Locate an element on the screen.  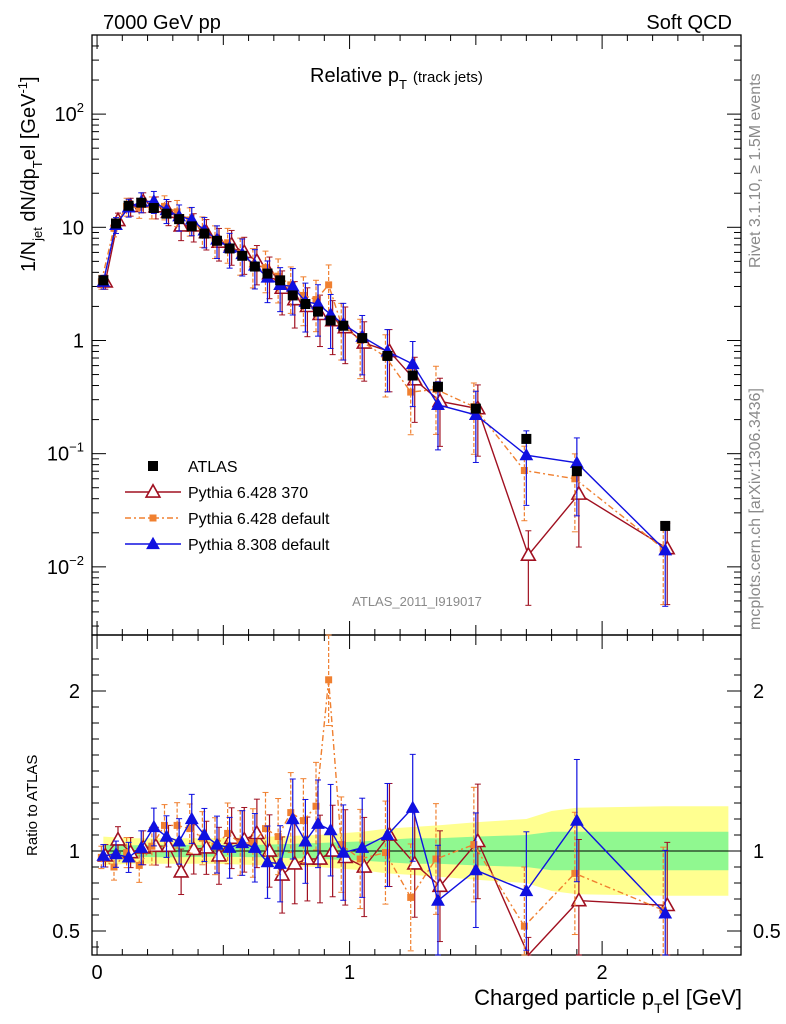
x-tick-label: 2 is located at coordinates (602, 973).